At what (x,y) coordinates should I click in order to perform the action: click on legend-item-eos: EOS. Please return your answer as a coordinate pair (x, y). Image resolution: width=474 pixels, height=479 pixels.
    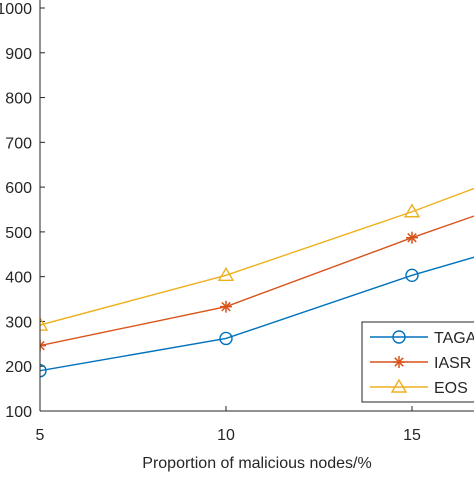
    Looking at the image, I should click on (419, 387).